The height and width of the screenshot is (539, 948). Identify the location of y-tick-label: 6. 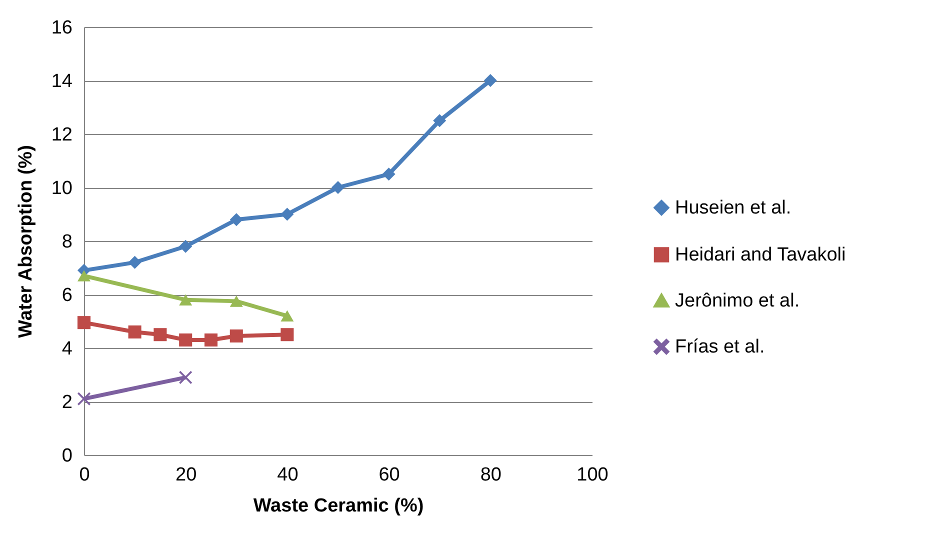
(67, 295).